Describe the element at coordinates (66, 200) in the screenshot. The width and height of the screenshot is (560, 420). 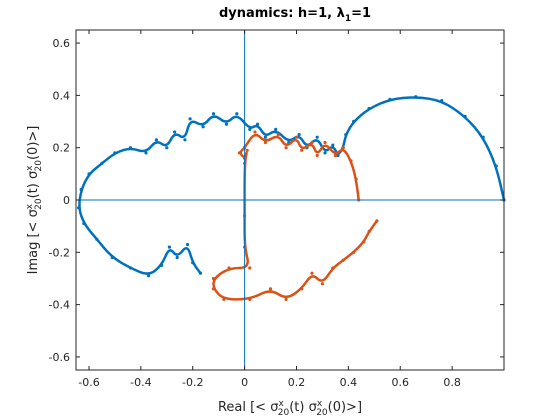
I see `y-tick-label: 0` at that location.